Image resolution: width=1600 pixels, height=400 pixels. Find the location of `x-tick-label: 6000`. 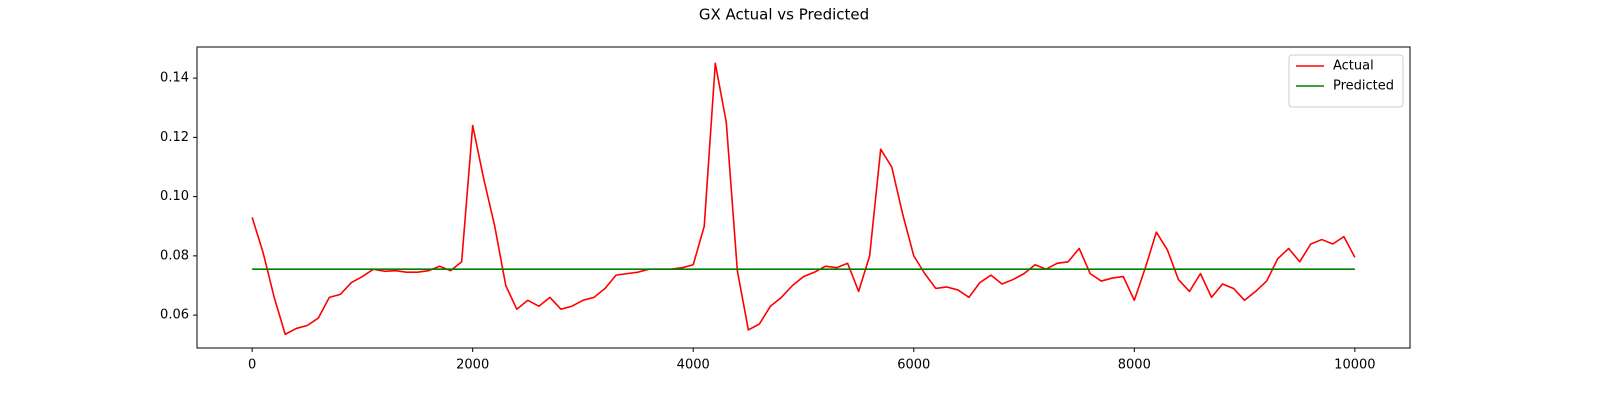

x-tick-label: 6000 is located at coordinates (913, 365).